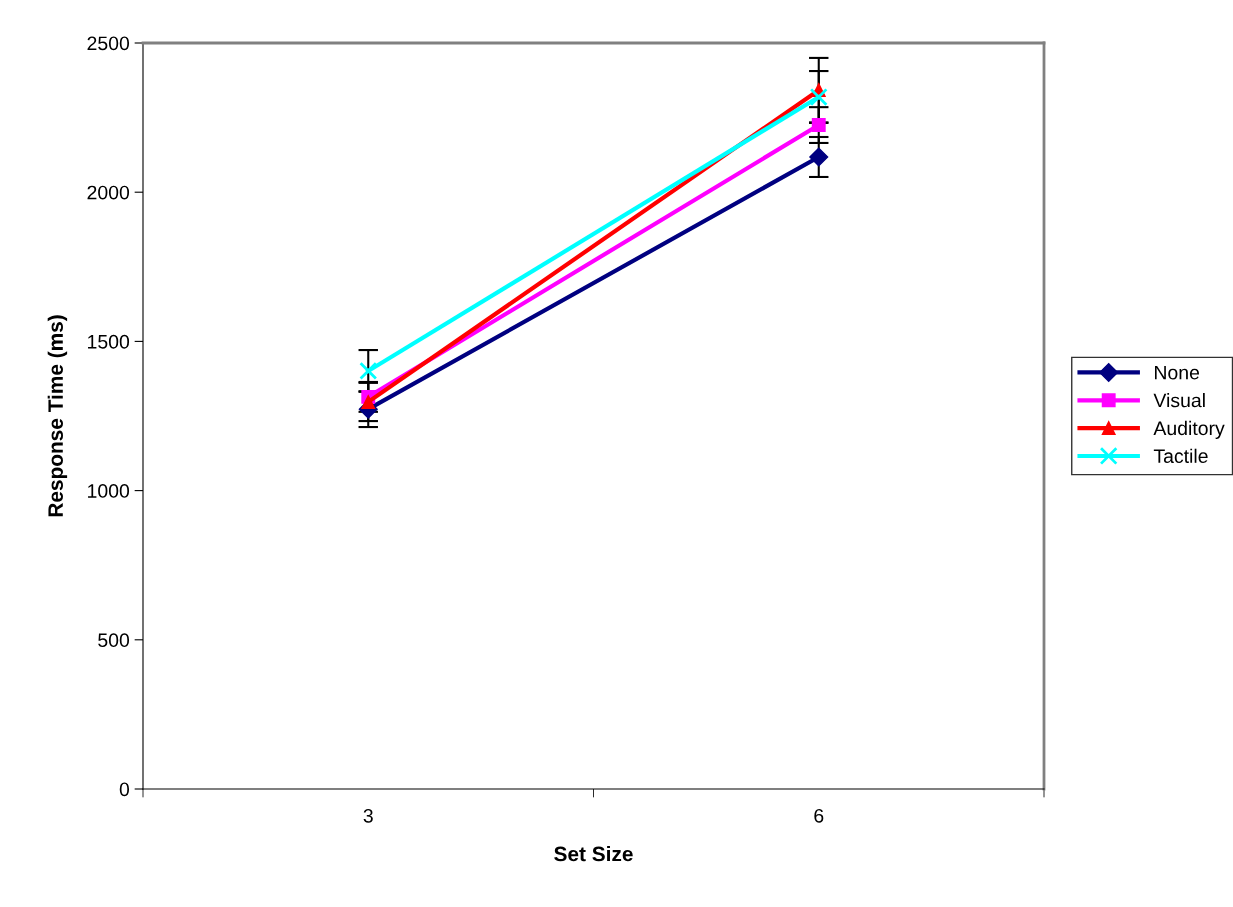 This screenshot has height=907, width=1233. Describe the element at coordinates (114, 640) in the screenshot. I see `y-tick-label: 500` at that location.